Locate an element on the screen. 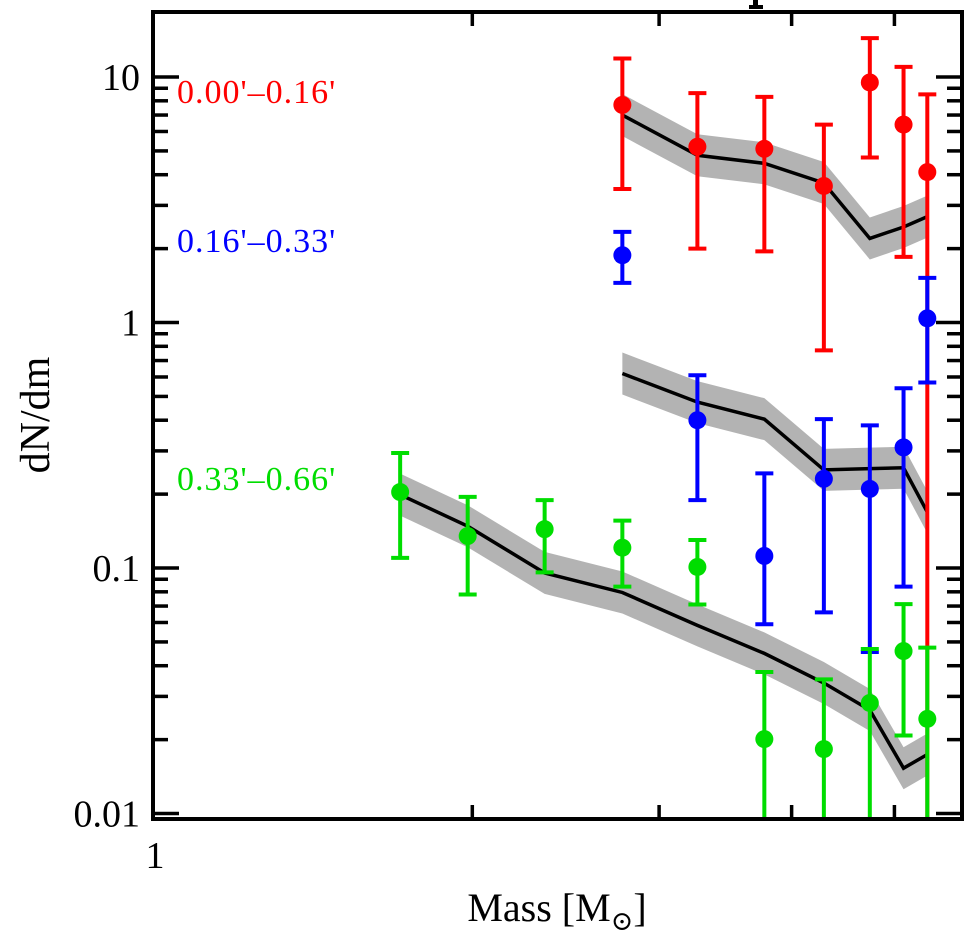 The height and width of the screenshot is (938, 978). sun-symbol: ⊙ is located at coordinates (622, 921).